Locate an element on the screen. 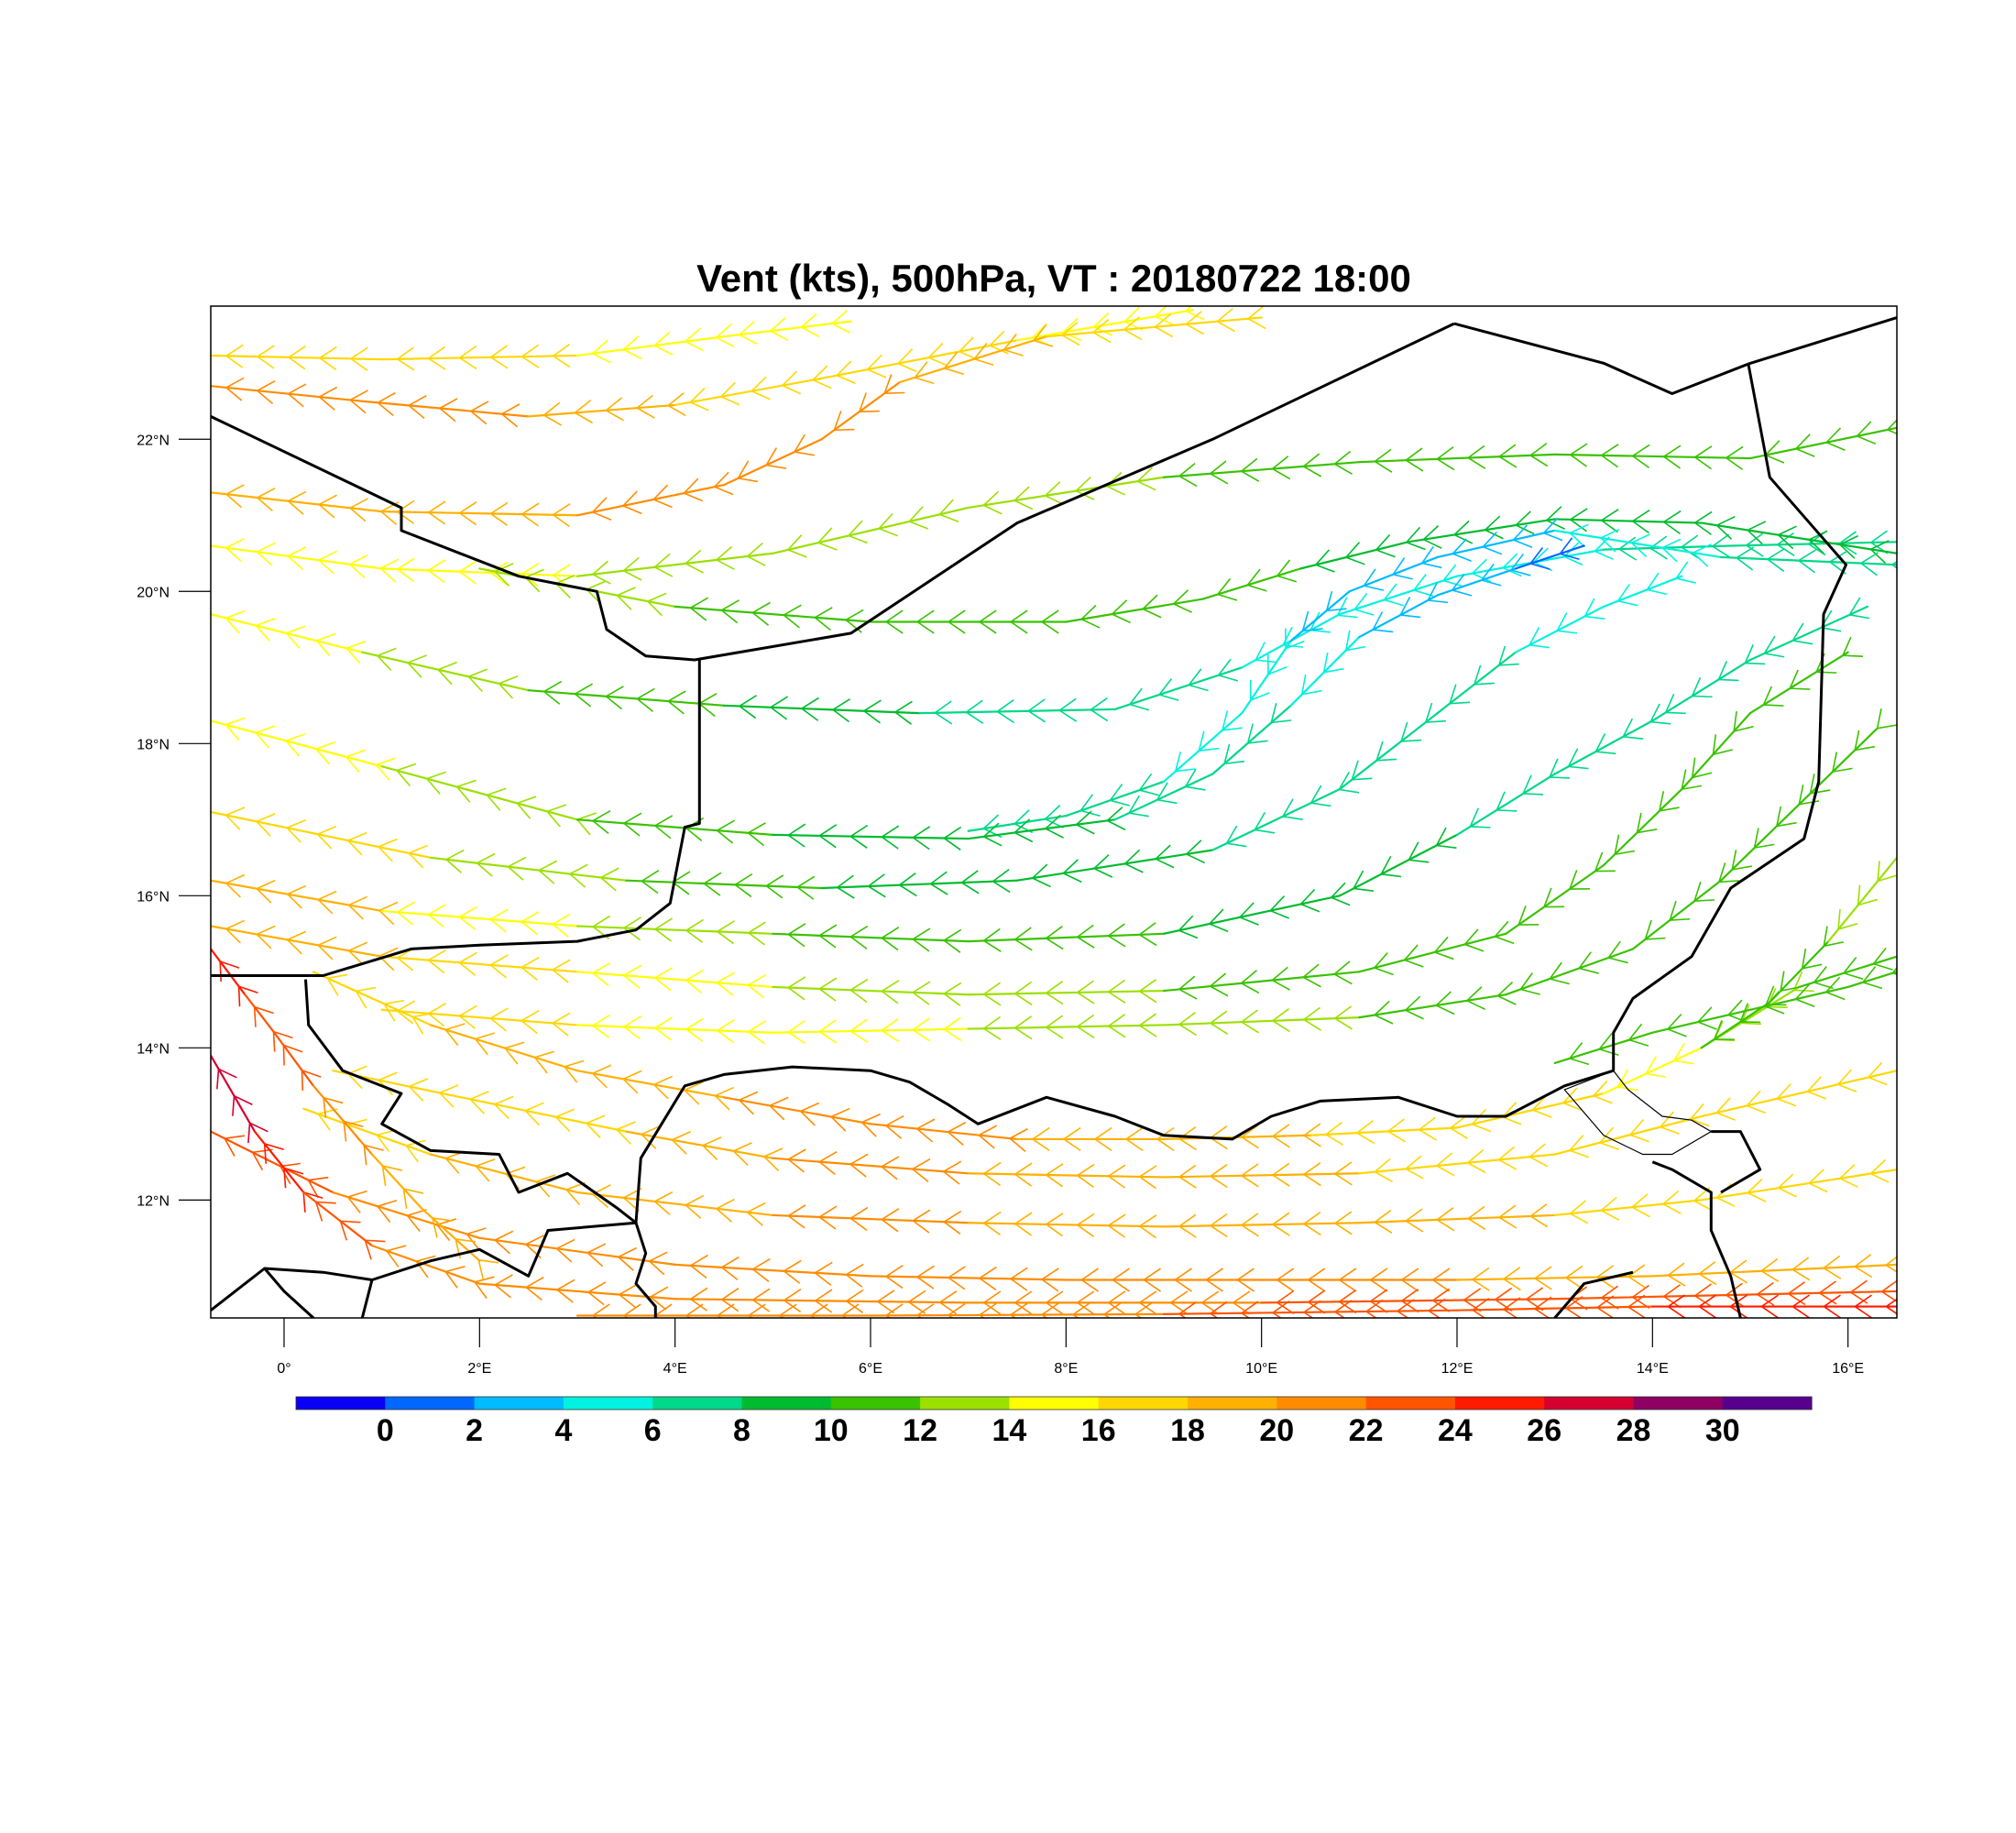 Image resolution: width=2016 pixels, height=1833 pixels. border-benin-nigeria is located at coordinates (645, 1270).